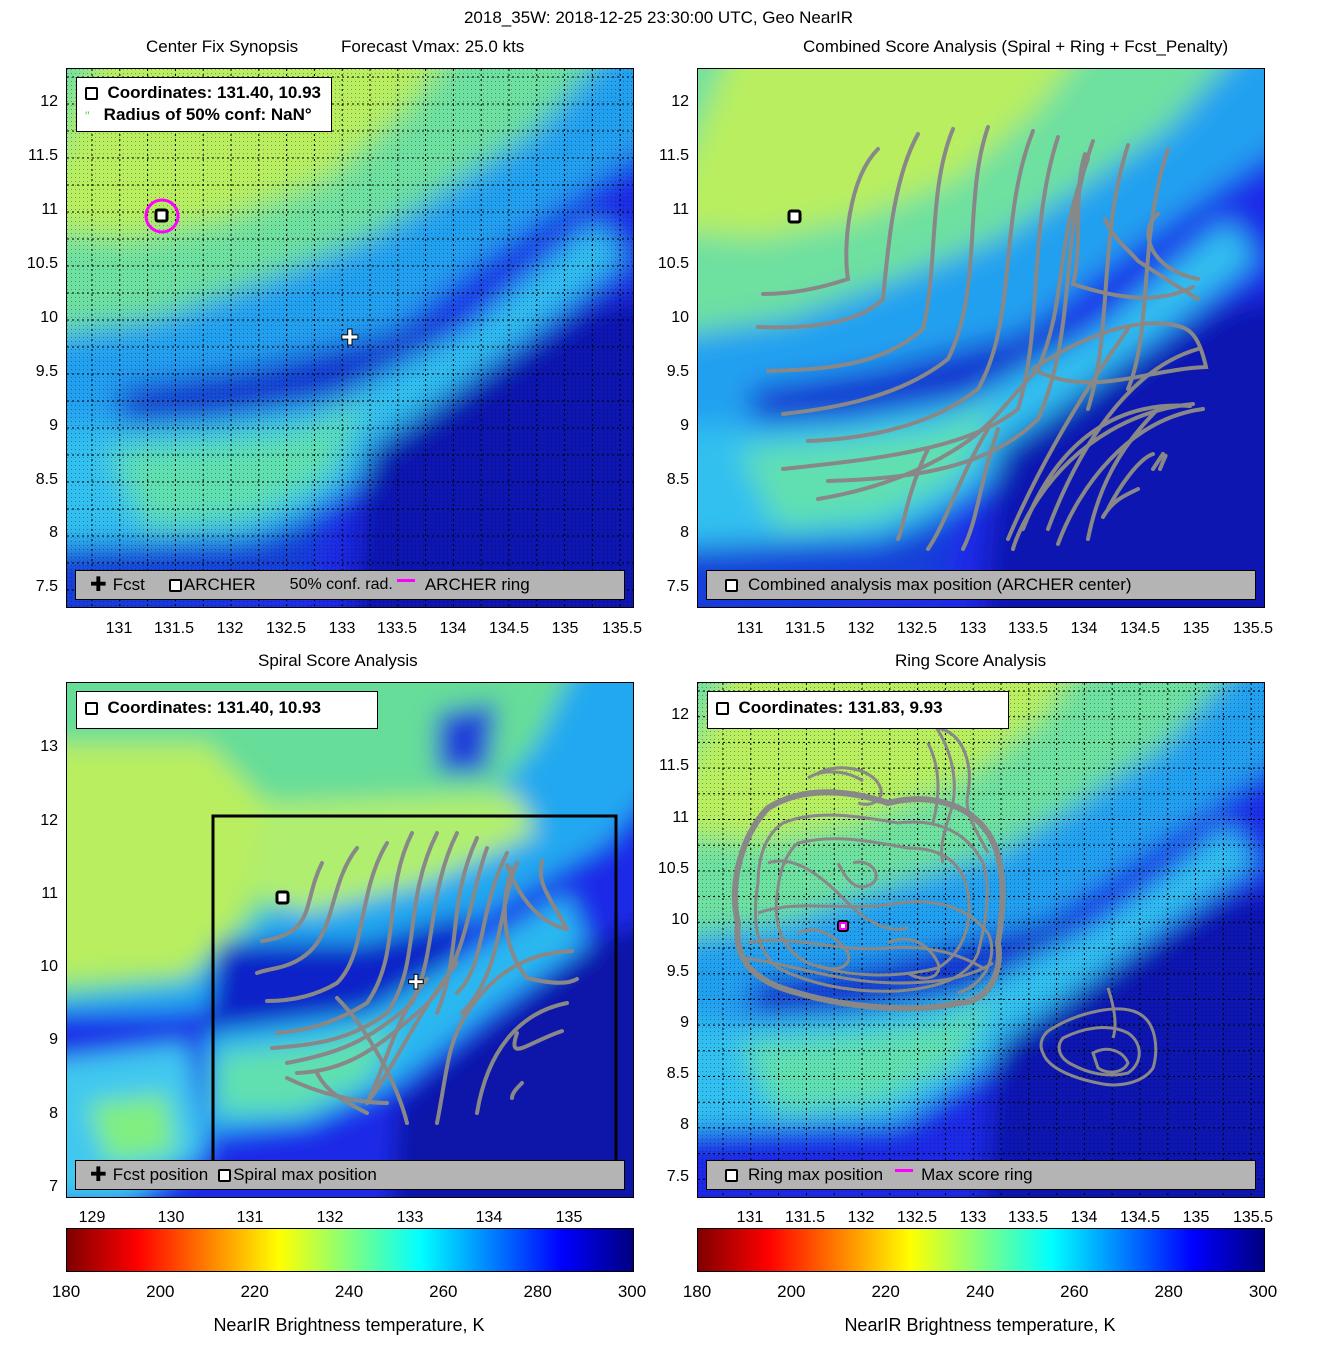 This screenshot has height=1350, width=1317. I want to click on combined-xtick-132: 132, so click(861, 628).